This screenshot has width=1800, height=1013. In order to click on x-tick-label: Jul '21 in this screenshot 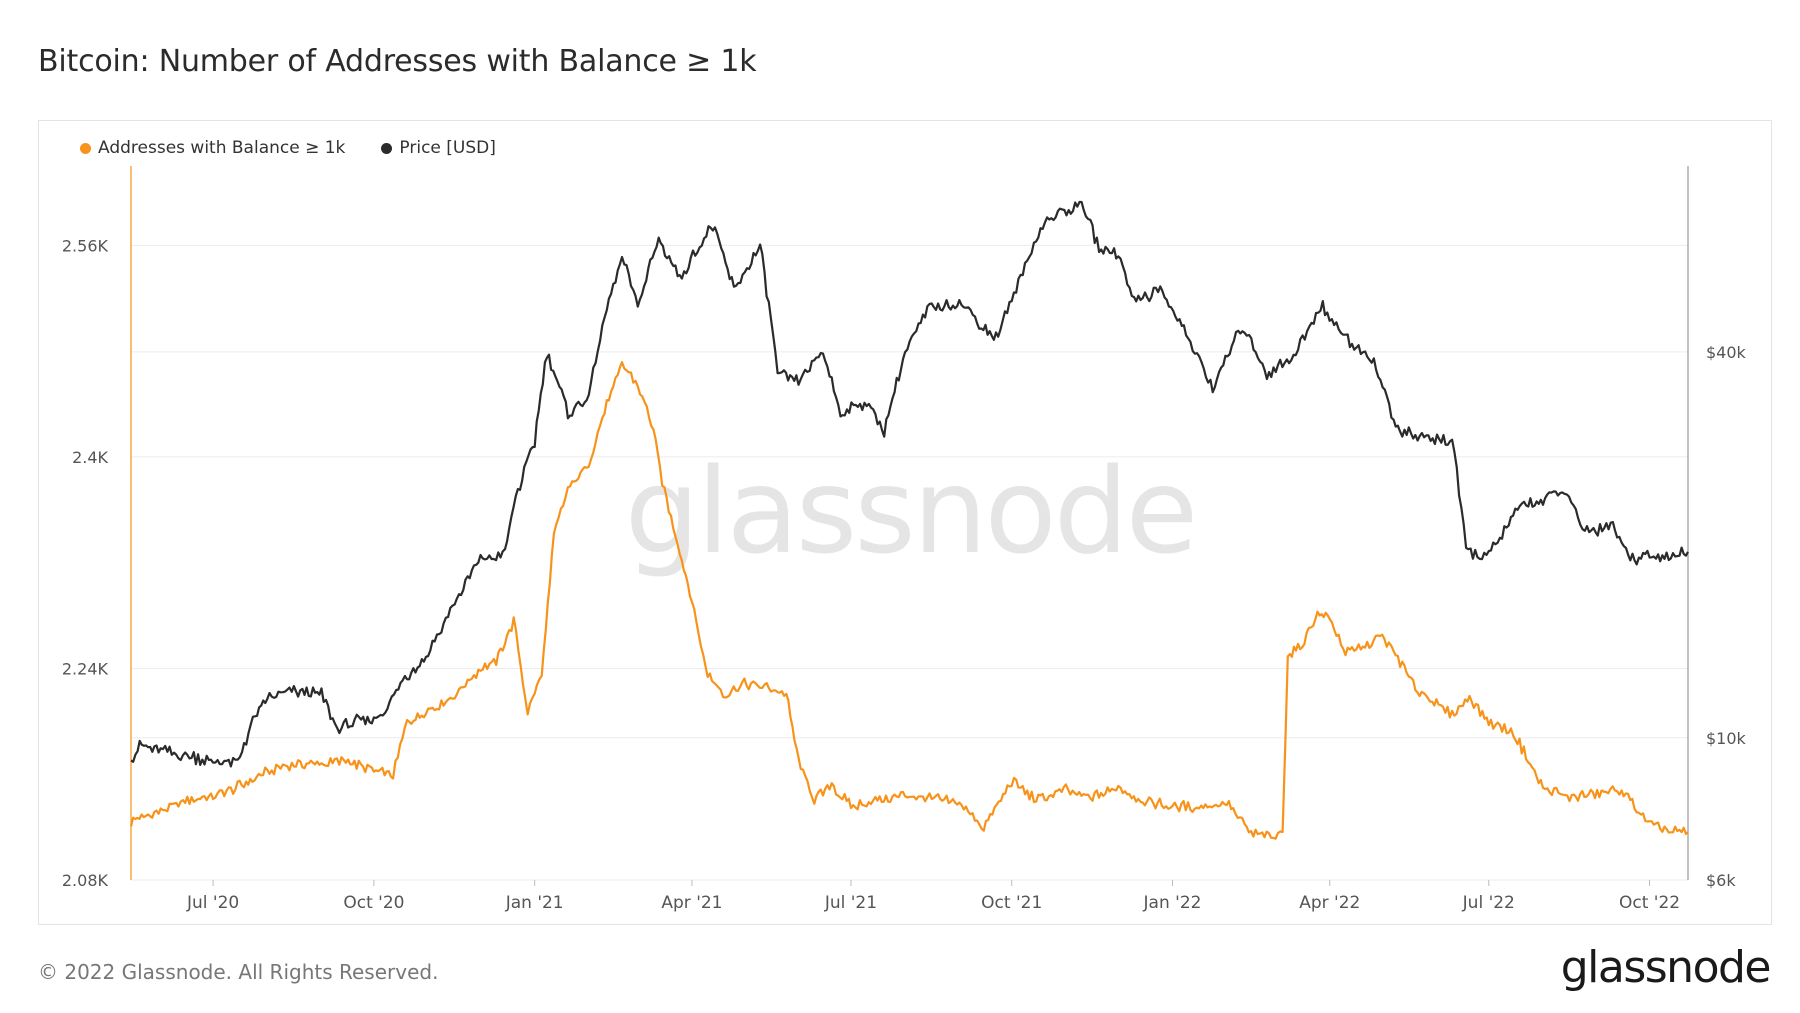, I will do `click(850, 903)`.